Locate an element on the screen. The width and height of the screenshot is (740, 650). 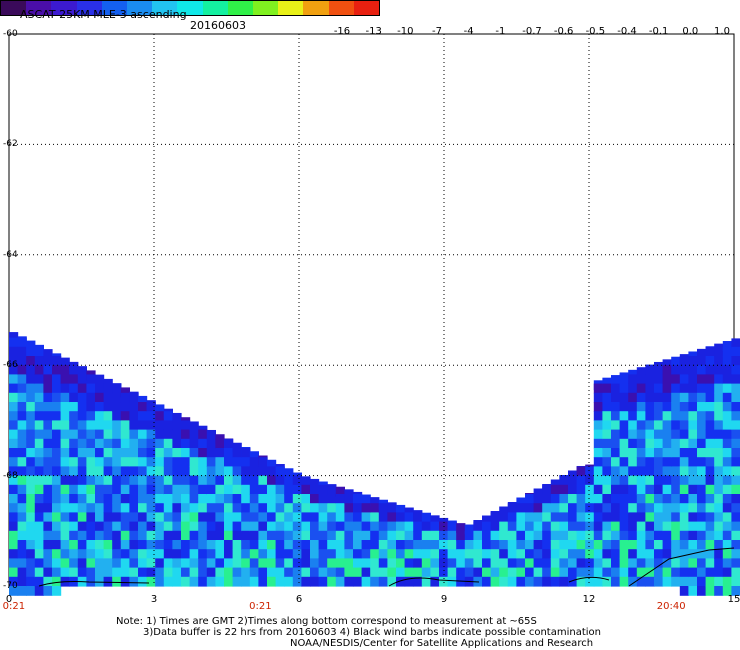
colorbar-label: -1 is located at coordinates (500, 31).